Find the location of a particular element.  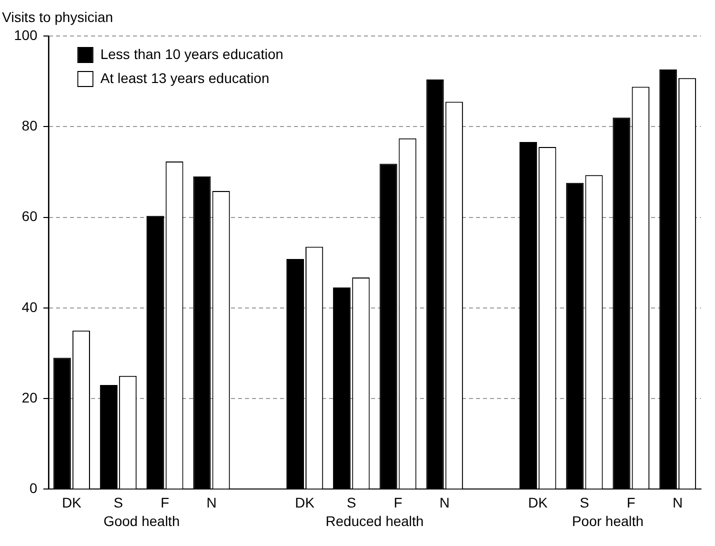

y-tick-label: 80 is located at coordinates (30, 126).